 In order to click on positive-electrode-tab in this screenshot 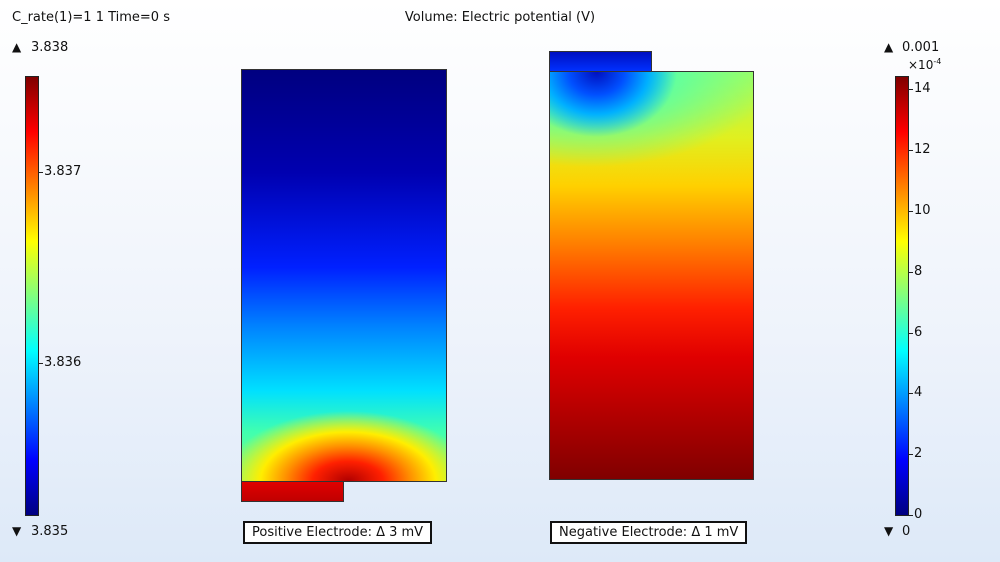, I will do `click(292, 491)`.